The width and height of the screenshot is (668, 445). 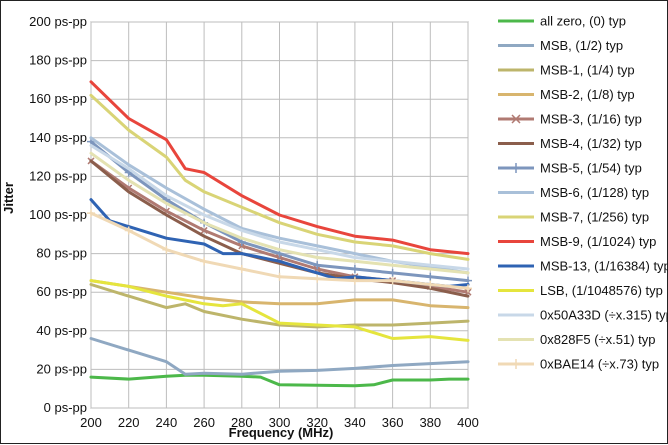 I want to click on legend-label-12: 0x50A33D (÷x.315) typ, so click(x=604, y=315).